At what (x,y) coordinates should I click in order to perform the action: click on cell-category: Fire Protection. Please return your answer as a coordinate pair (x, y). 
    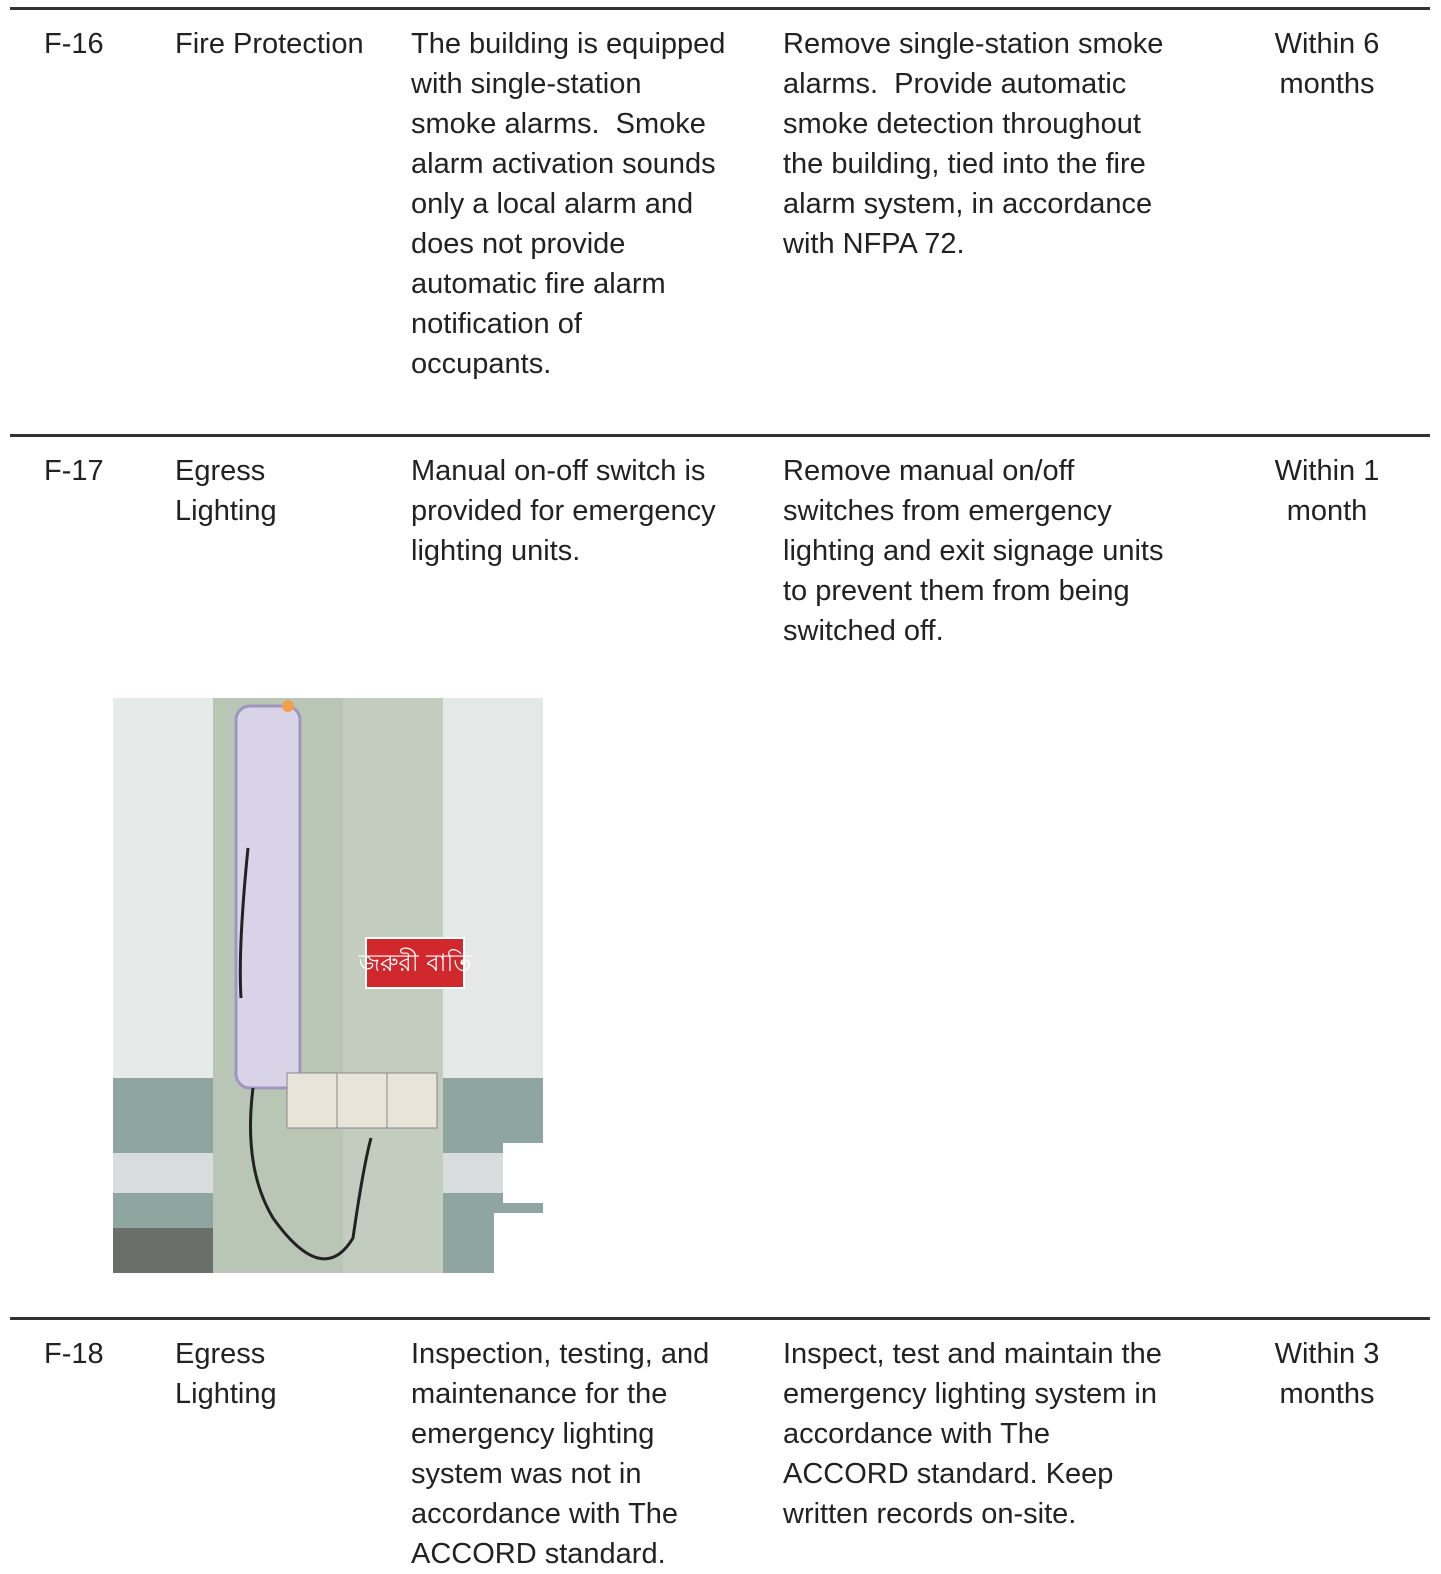
    Looking at the image, I should click on (269, 44).